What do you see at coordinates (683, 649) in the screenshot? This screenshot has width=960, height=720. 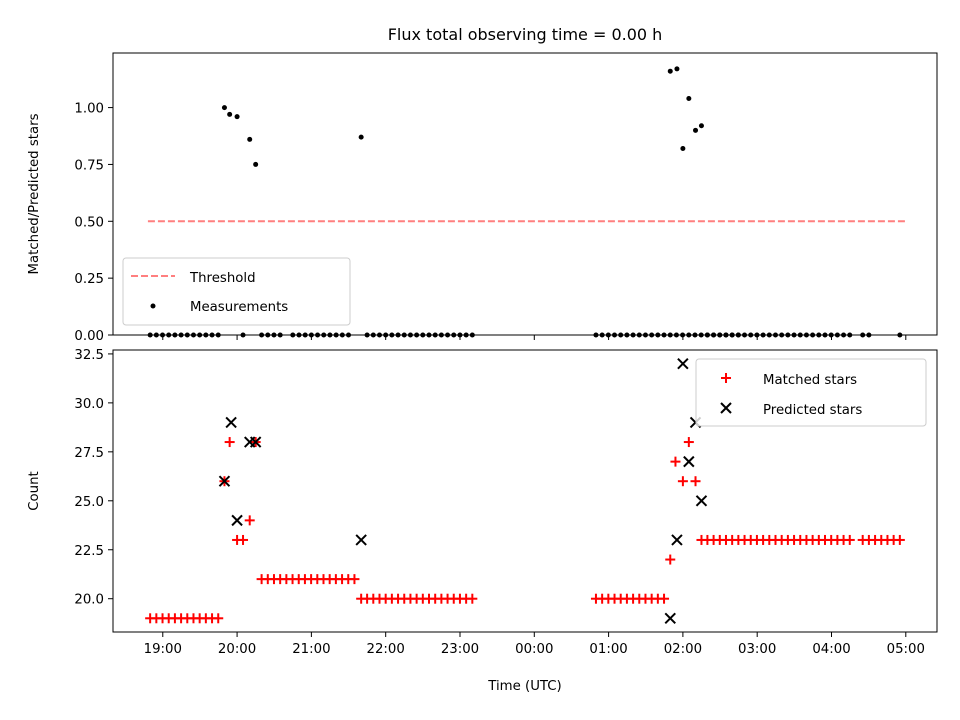 I see `x-tick-label: 02:00` at bounding box center [683, 649].